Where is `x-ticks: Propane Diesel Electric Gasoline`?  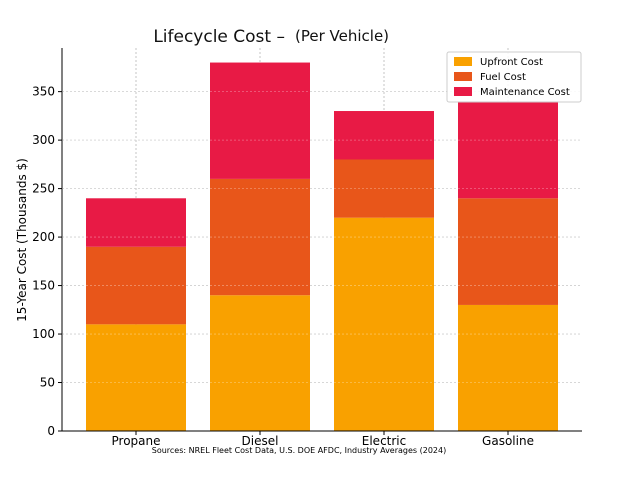 x-ticks: Propane Diesel Electric Gasoline is located at coordinates (323, 439).